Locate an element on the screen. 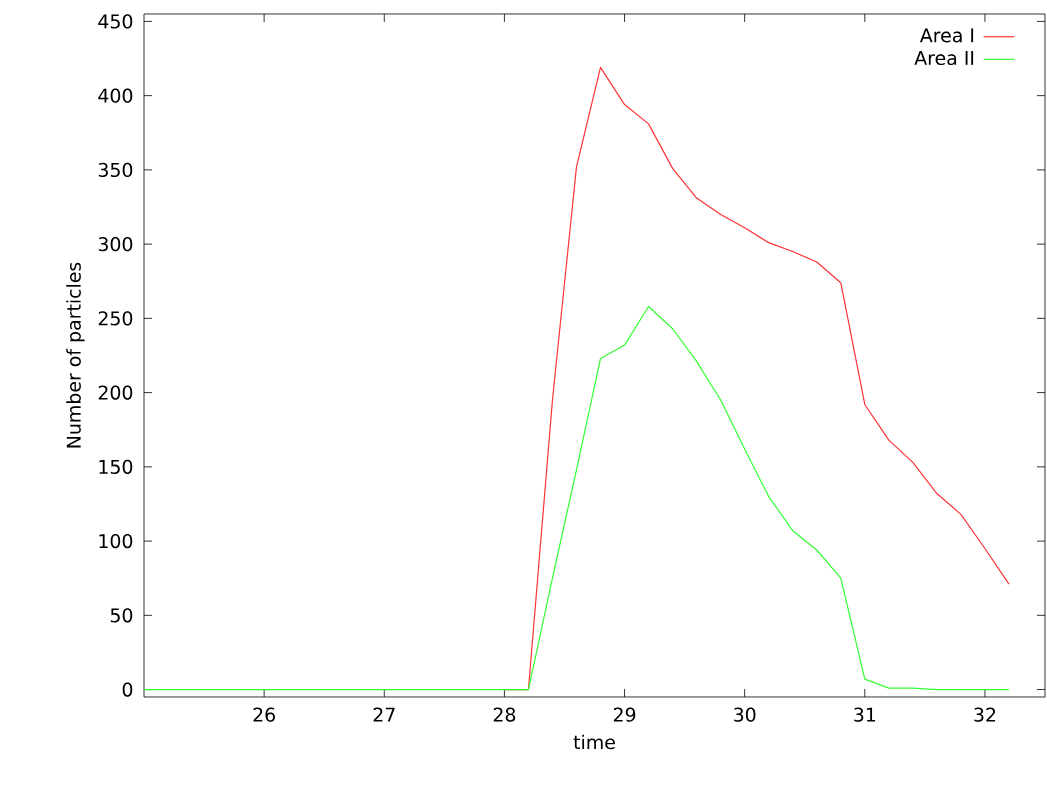  x-tick-label: 27 is located at coordinates (384, 714).